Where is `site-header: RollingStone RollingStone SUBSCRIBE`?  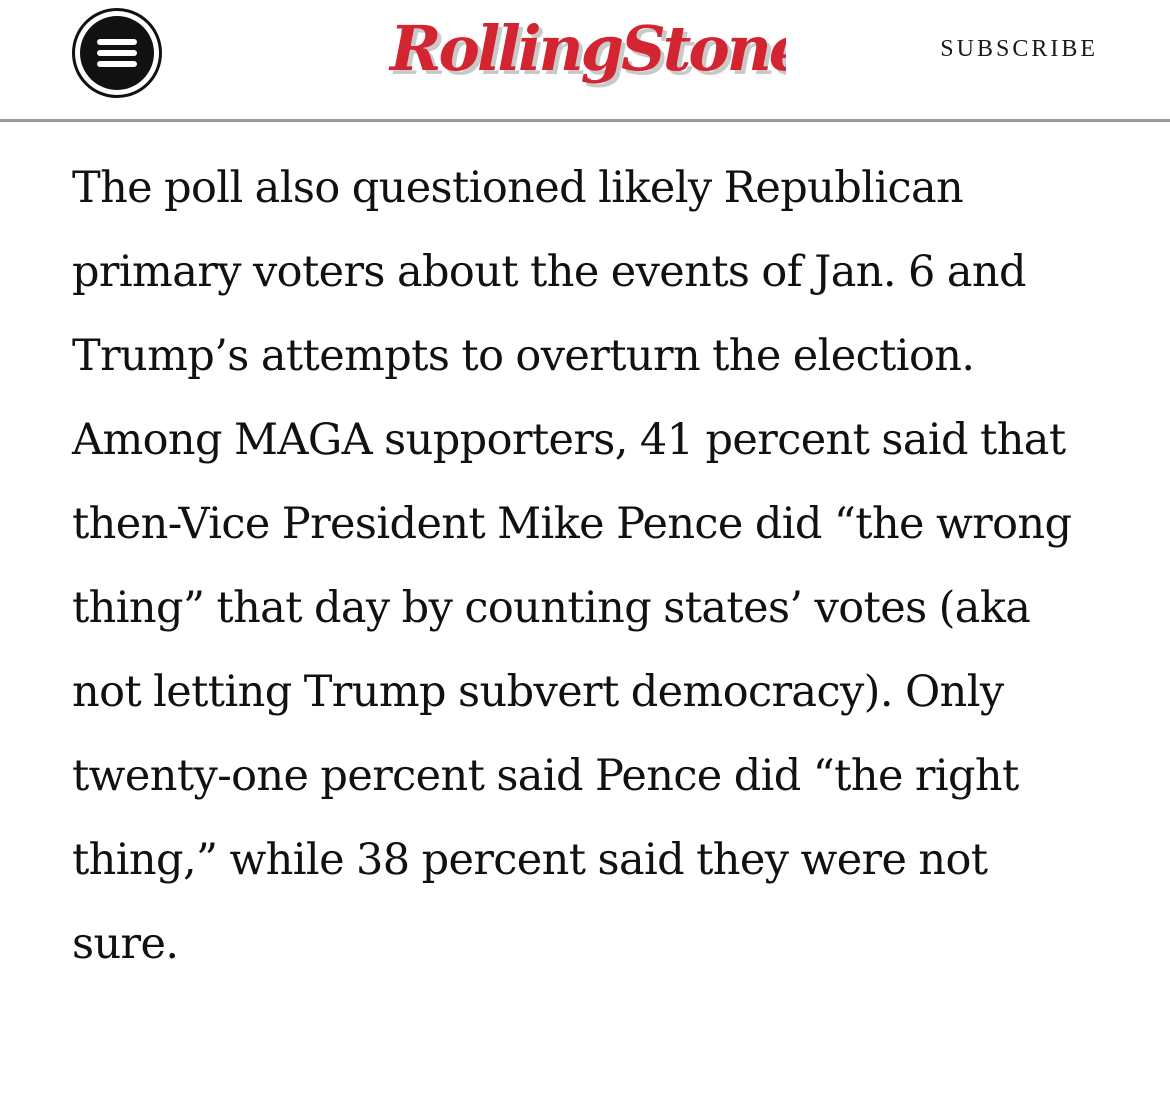
site-header: RollingStone RollingStone SUBSCRIBE is located at coordinates (585, 61).